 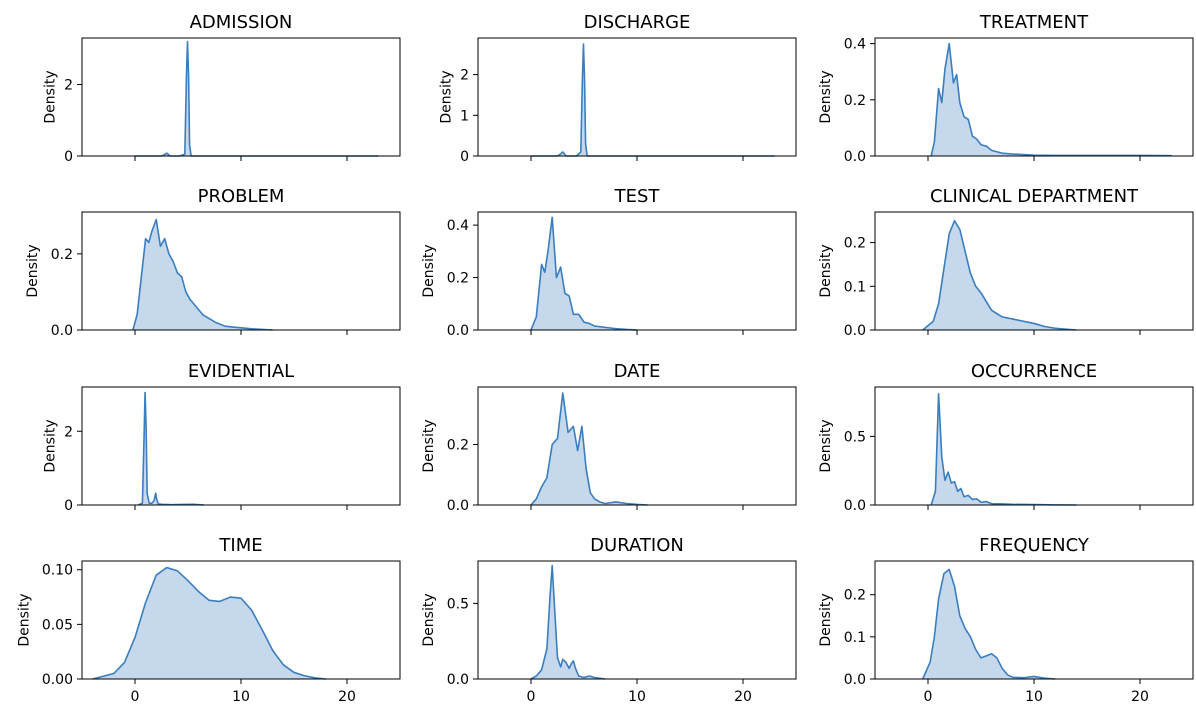 I want to click on panel-title: FREQUENCY, so click(x=1034, y=545).